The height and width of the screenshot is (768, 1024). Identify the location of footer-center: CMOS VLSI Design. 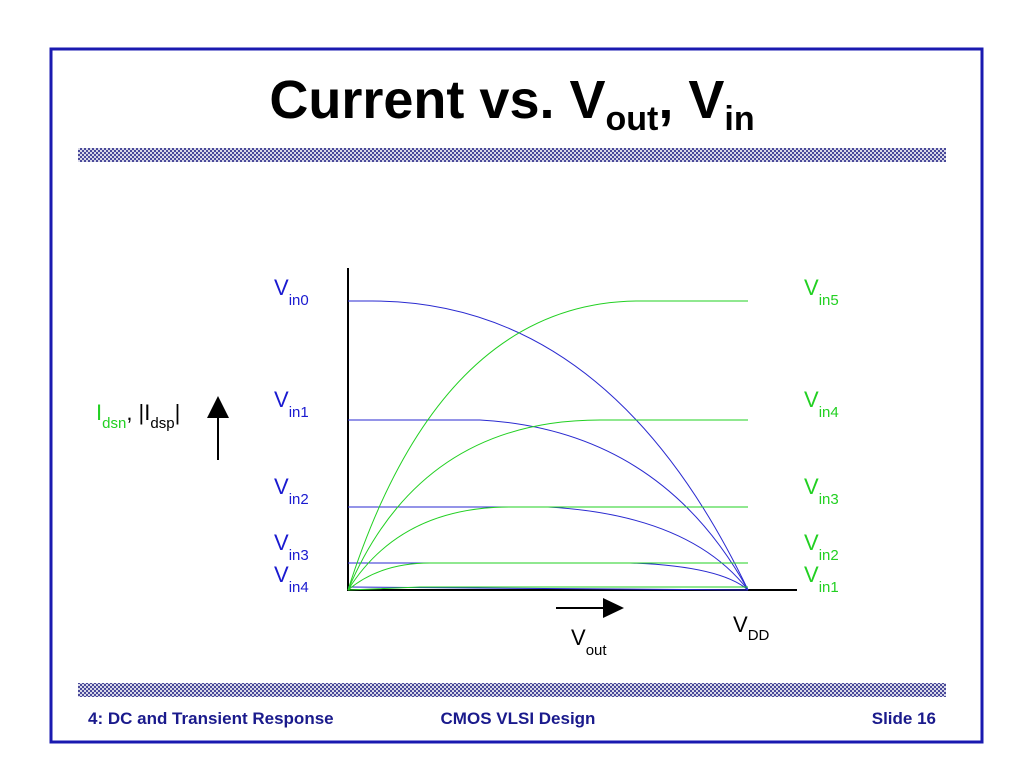
(518, 718).